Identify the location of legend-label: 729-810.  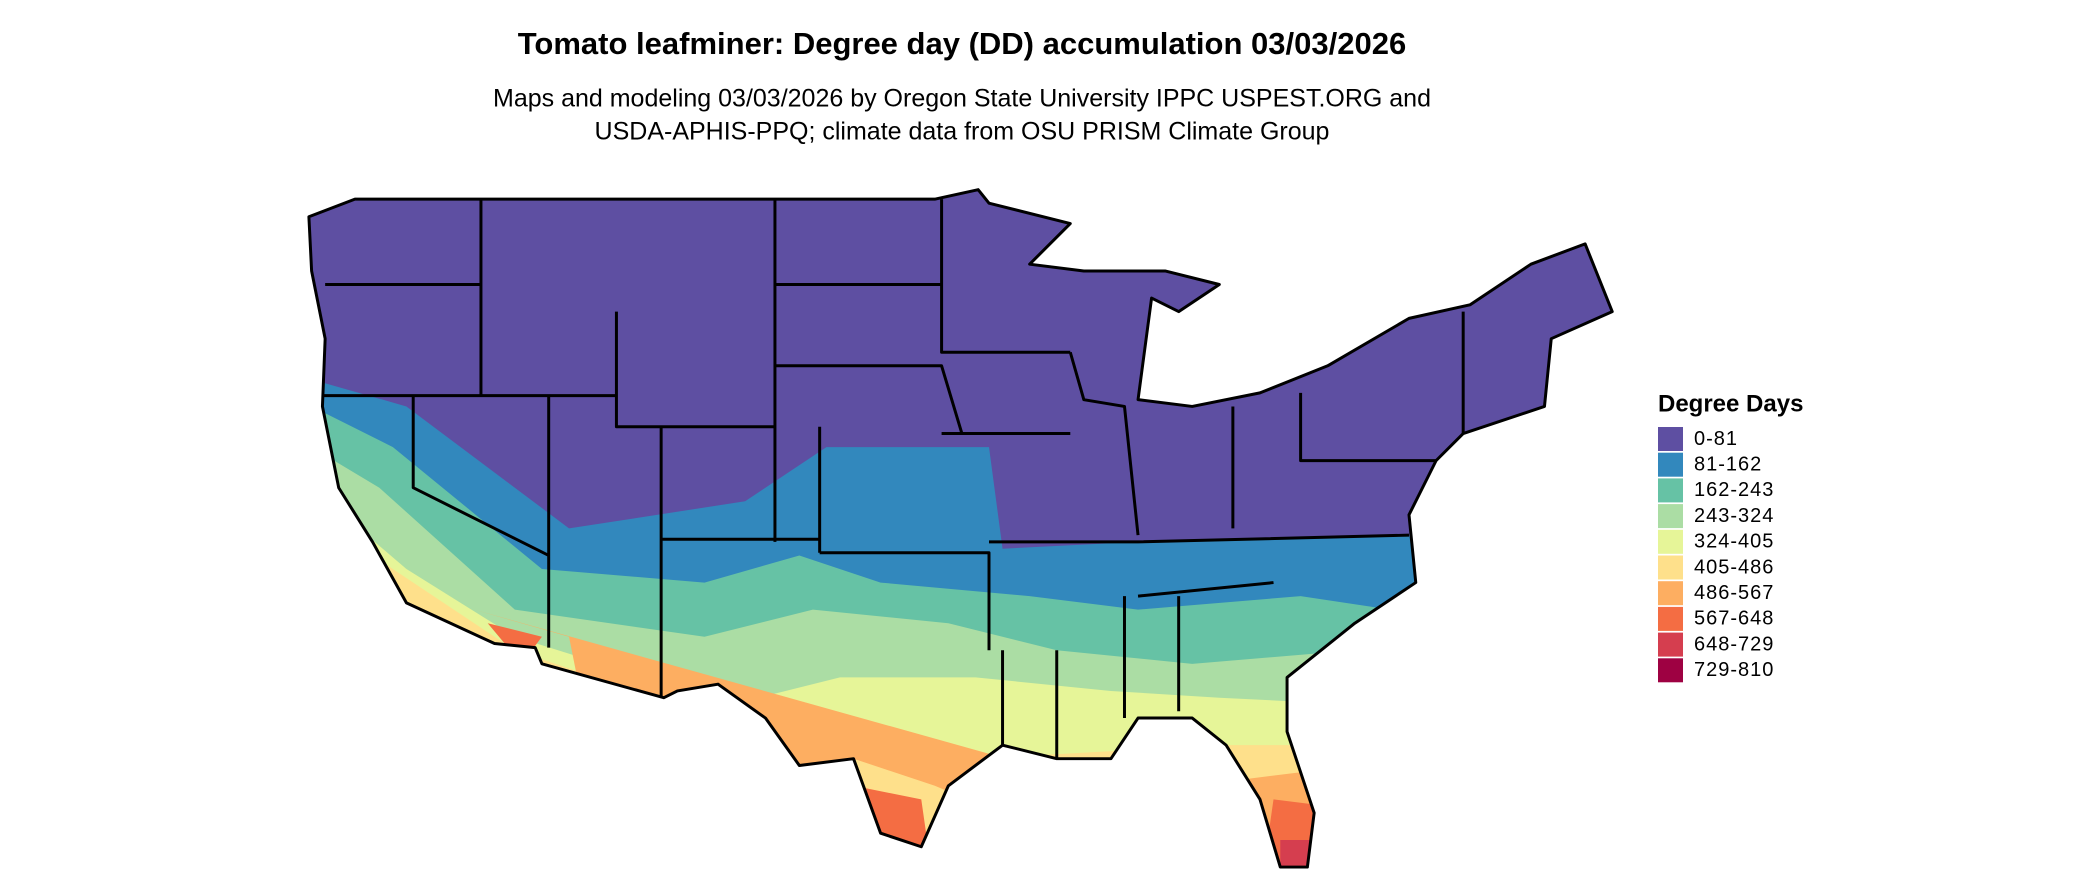
(1734, 670).